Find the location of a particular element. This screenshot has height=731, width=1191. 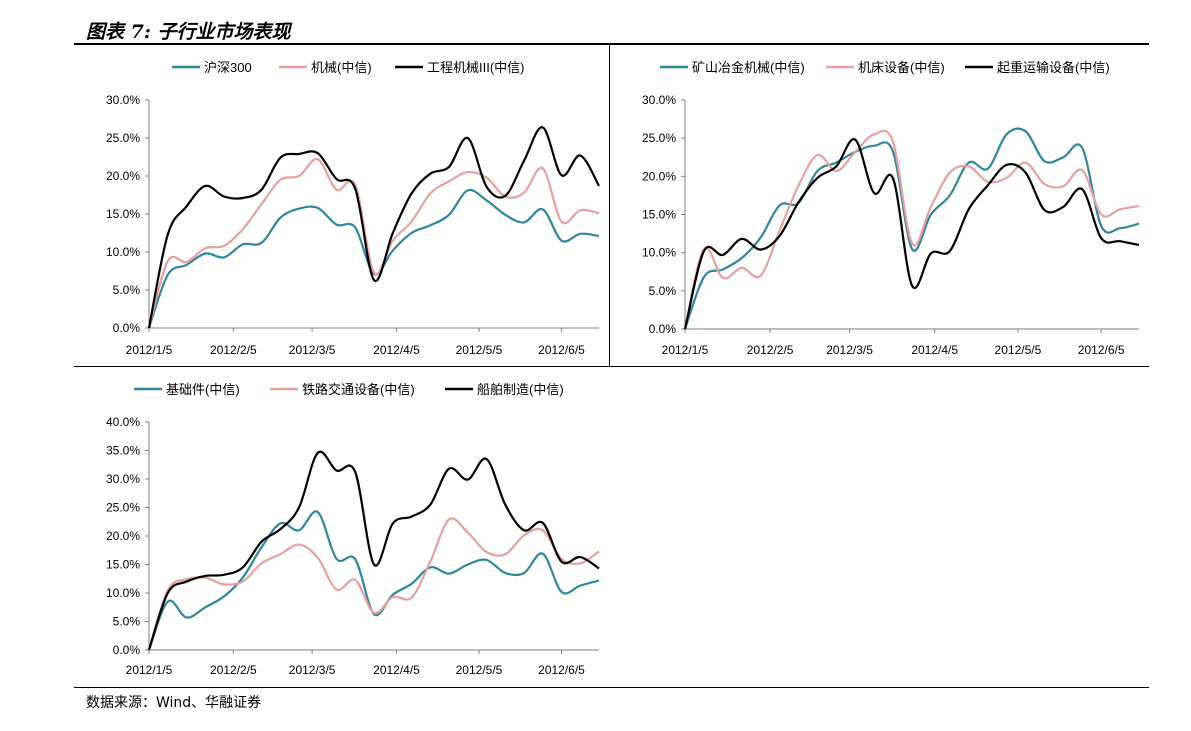

legend-label: 机床设备(中信) is located at coordinates (901, 67).